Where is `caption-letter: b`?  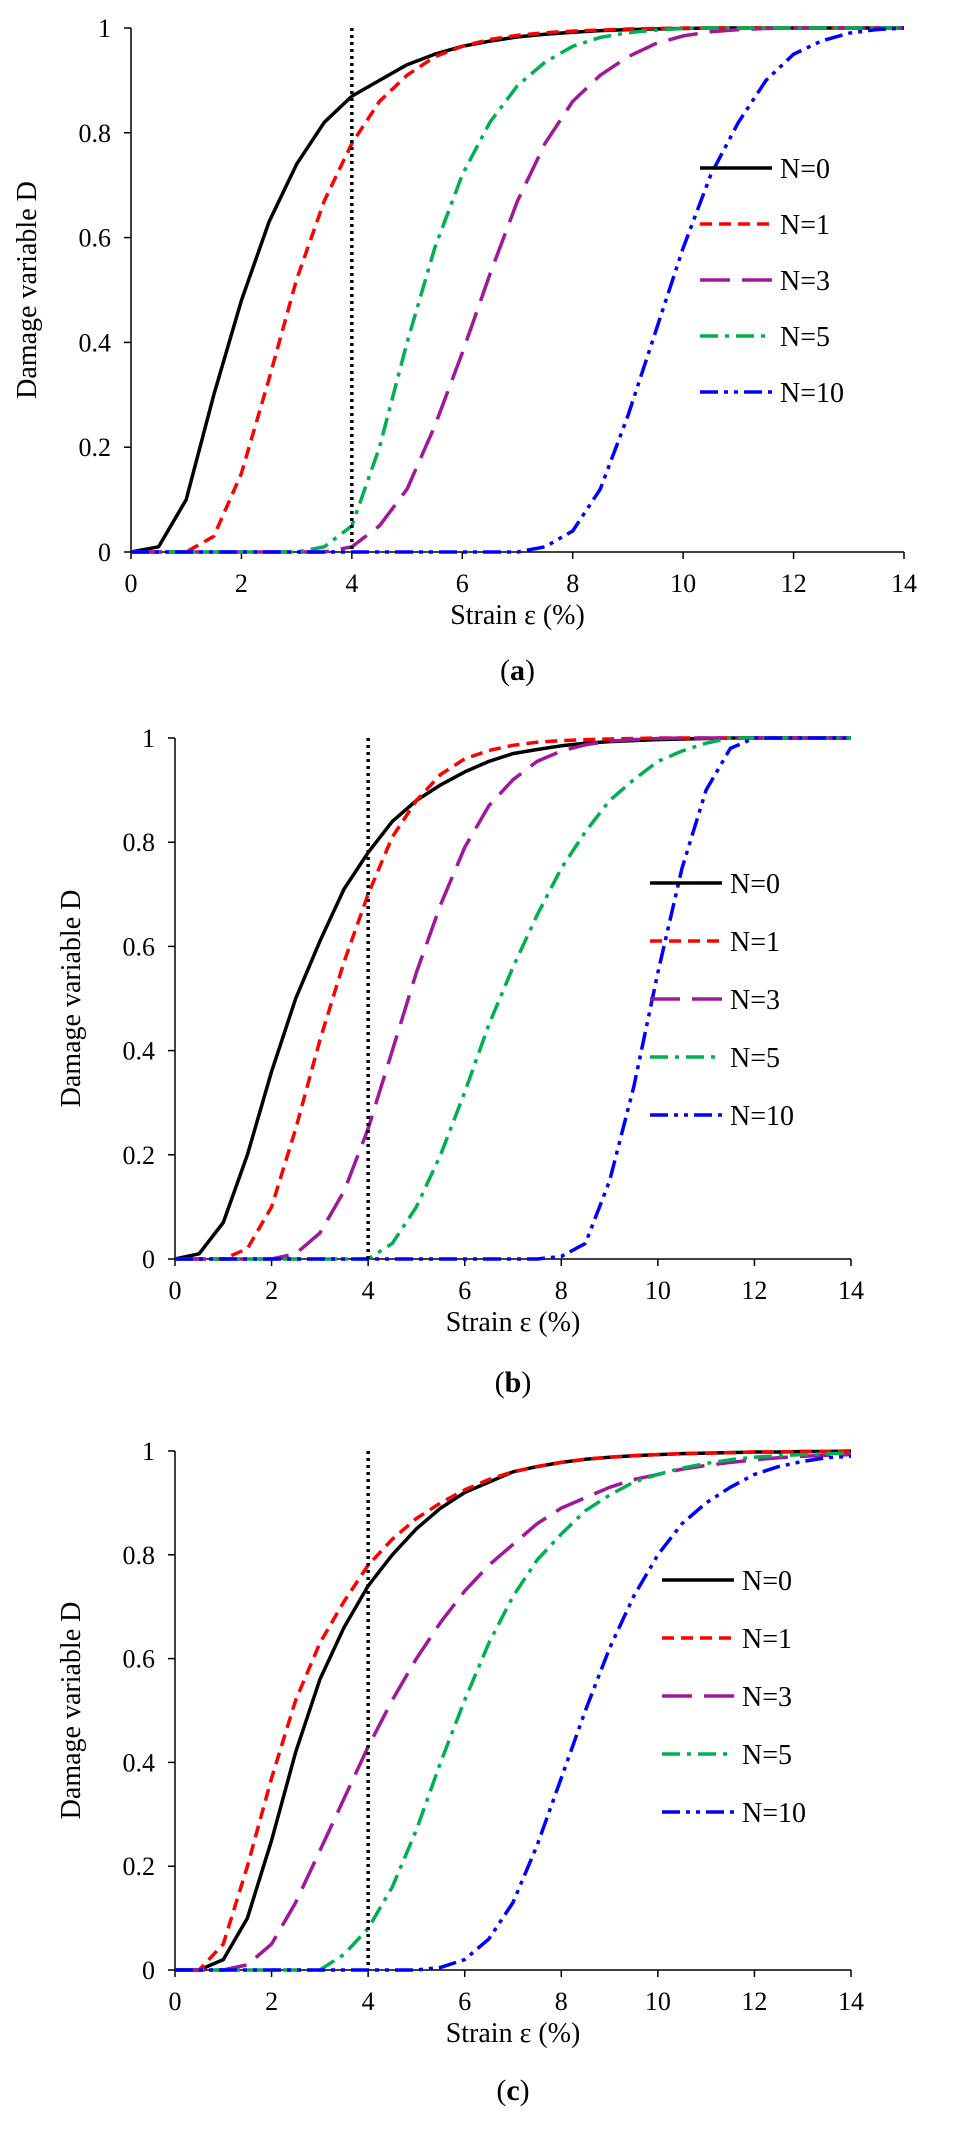 caption-letter: b is located at coordinates (513, 1382).